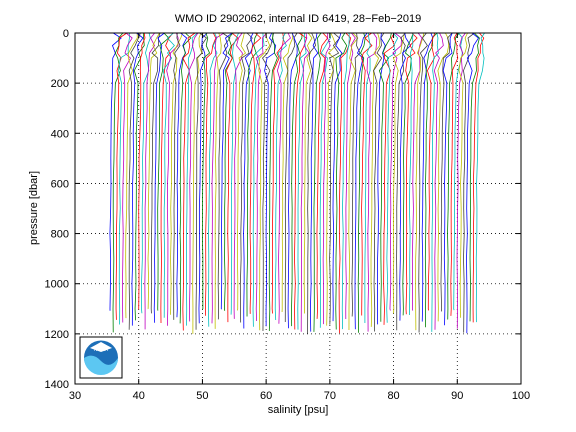  I want to click on x-tick-labels: 30 40 50 60 70 80 90 100, so click(299, 396).